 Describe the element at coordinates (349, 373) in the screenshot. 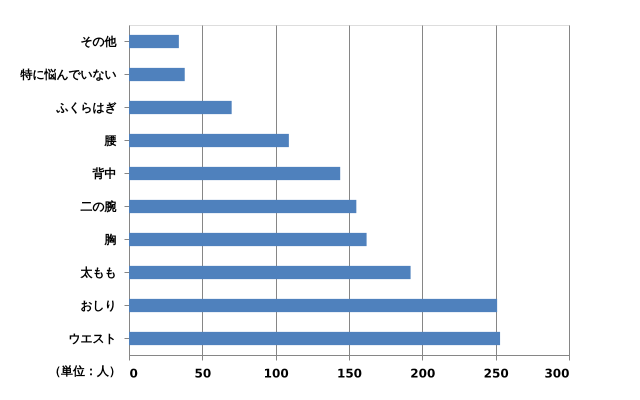

I see `x-tick-label: 150` at that location.